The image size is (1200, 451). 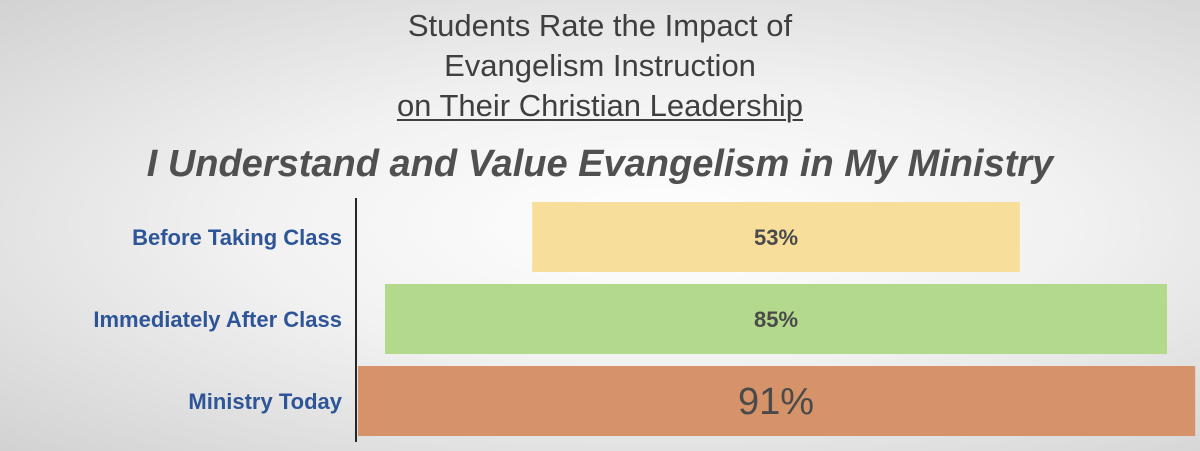 I want to click on title-line-1: Students Rate the Impact of, so click(x=600, y=25).